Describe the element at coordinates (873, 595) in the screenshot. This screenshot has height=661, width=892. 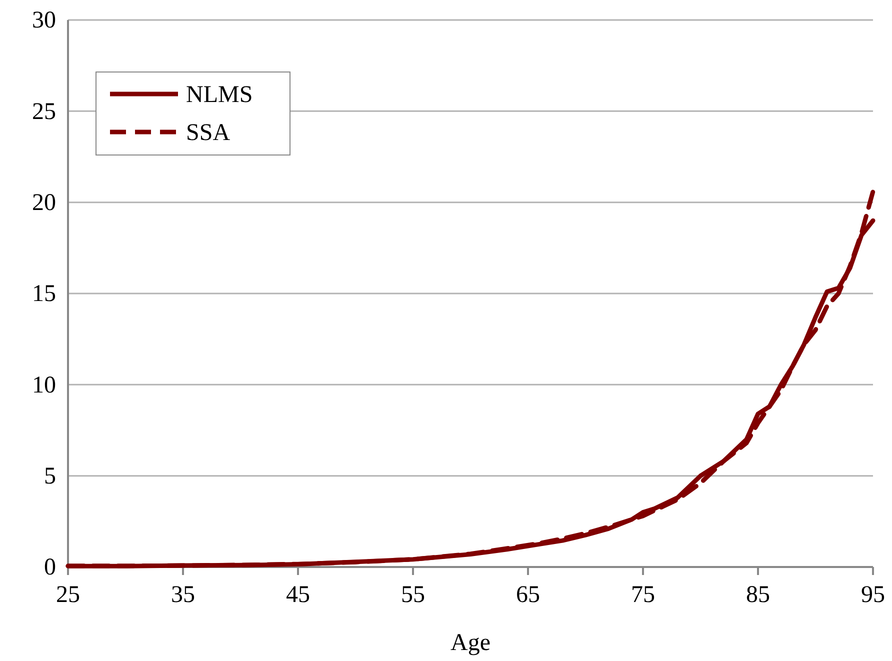
I see `x-tick-label: 95` at that location.